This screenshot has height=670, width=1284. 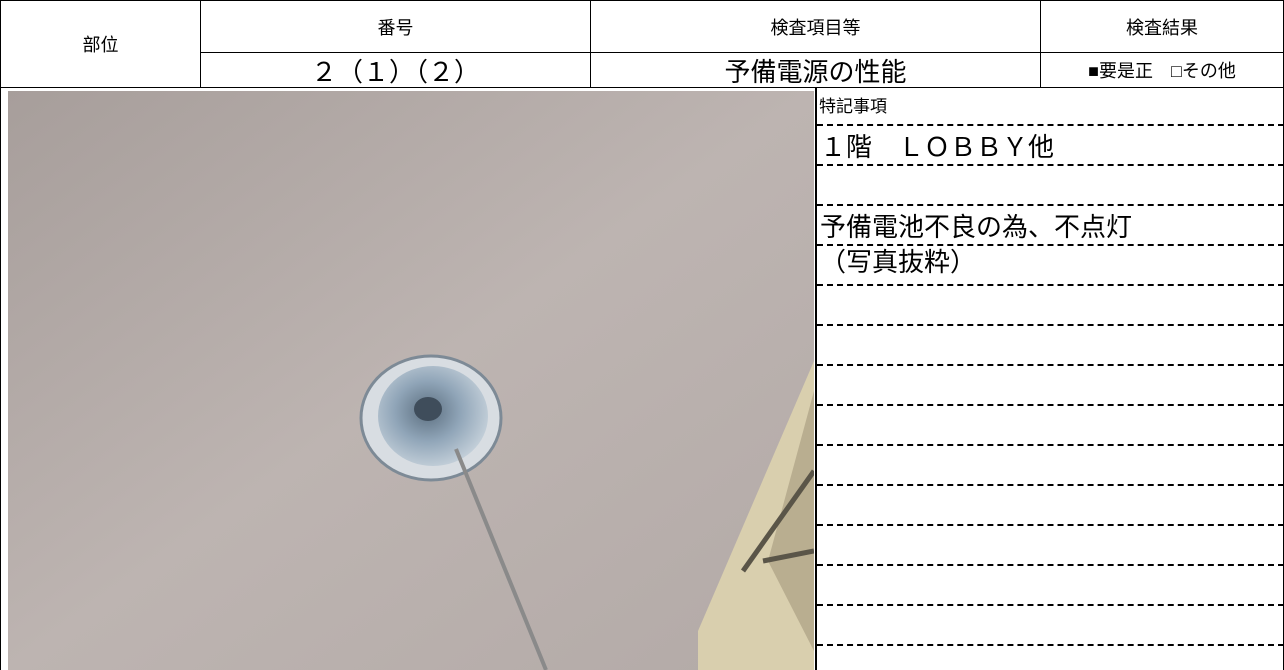 What do you see at coordinates (976, 227) in the screenshot?
I see `note-line: 予備電池不良の為、不点灯` at bounding box center [976, 227].